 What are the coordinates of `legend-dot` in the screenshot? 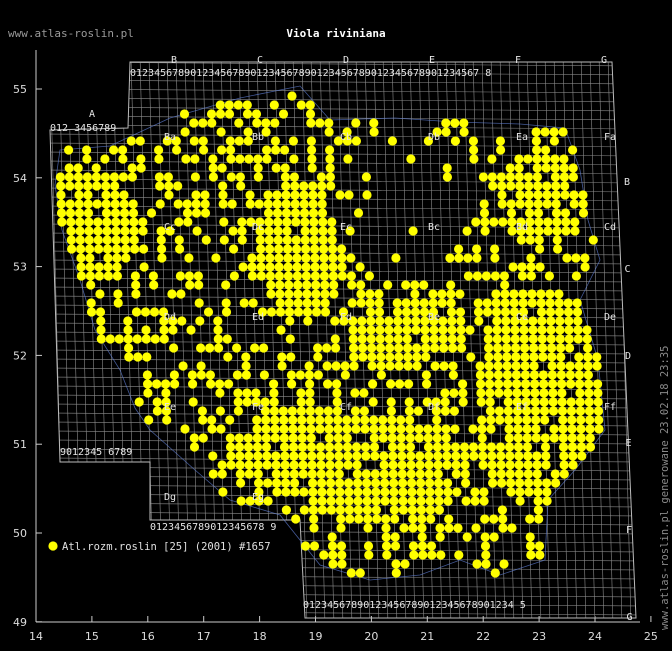 It's located at (53, 546).